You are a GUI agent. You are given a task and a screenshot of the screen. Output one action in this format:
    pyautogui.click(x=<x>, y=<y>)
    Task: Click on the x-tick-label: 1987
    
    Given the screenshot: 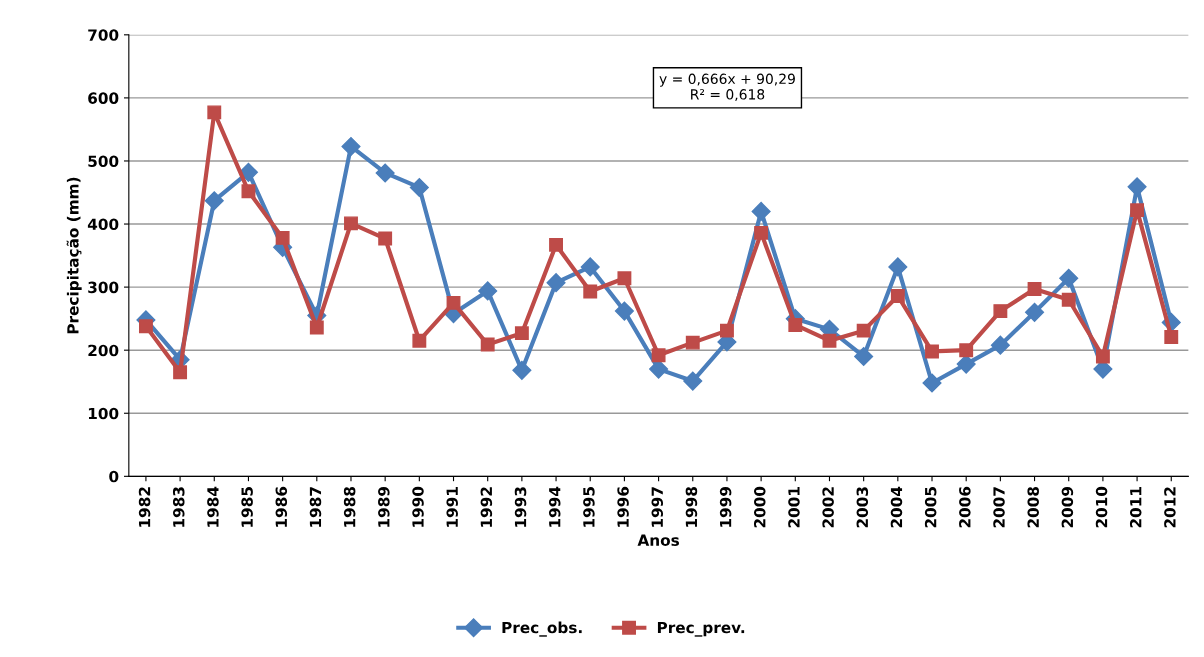 What is the action you would take?
    pyautogui.click(x=315, y=507)
    